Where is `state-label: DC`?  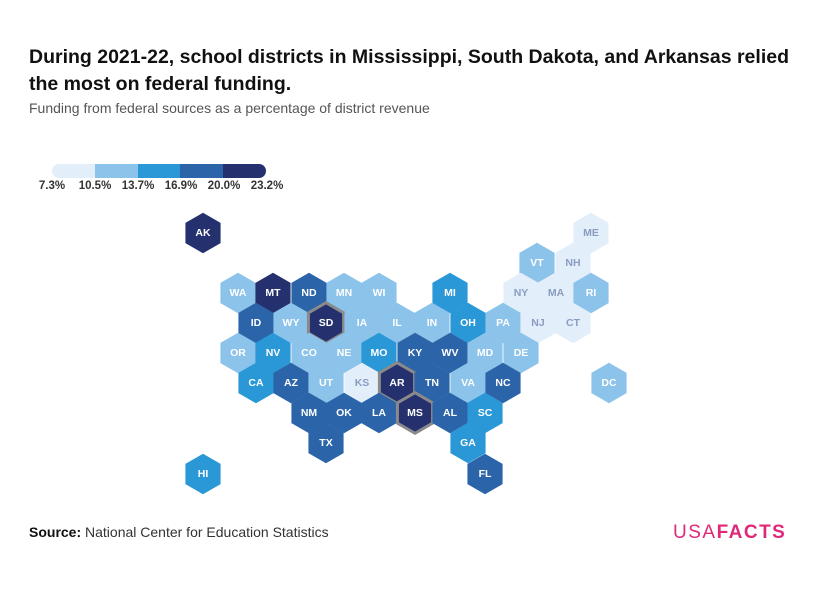 state-label: DC is located at coordinates (609, 383).